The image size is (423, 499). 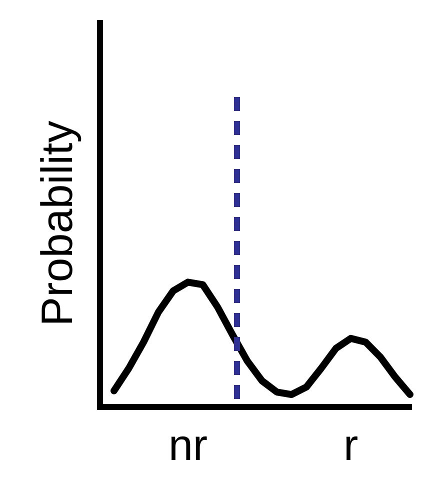 I want to click on x-tick-label: r, so click(x=350, y=445).